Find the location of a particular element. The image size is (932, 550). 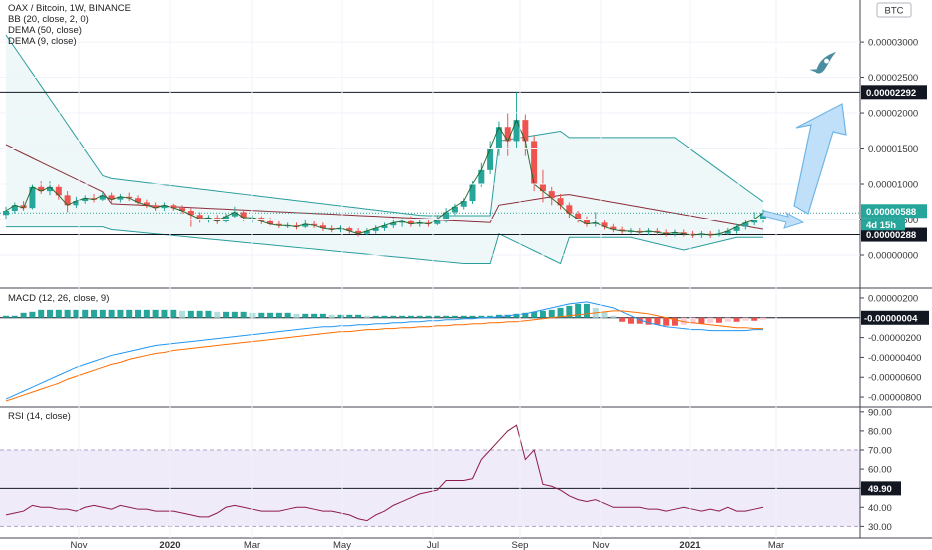

macd-tick-label: -0.00000400 is located at coordinates (894, 358).